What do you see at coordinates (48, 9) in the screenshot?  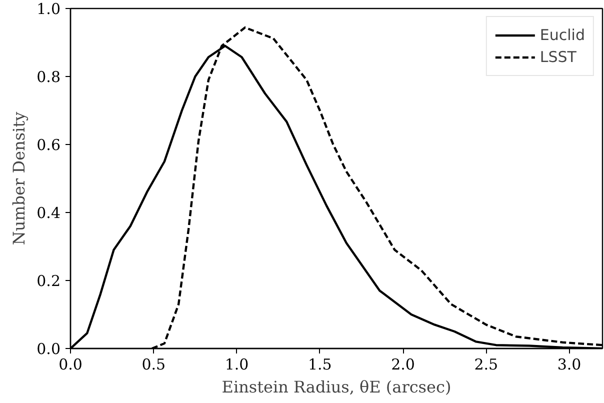 I see `y-tick-label: 1.0` at bounding box center [48, 9].